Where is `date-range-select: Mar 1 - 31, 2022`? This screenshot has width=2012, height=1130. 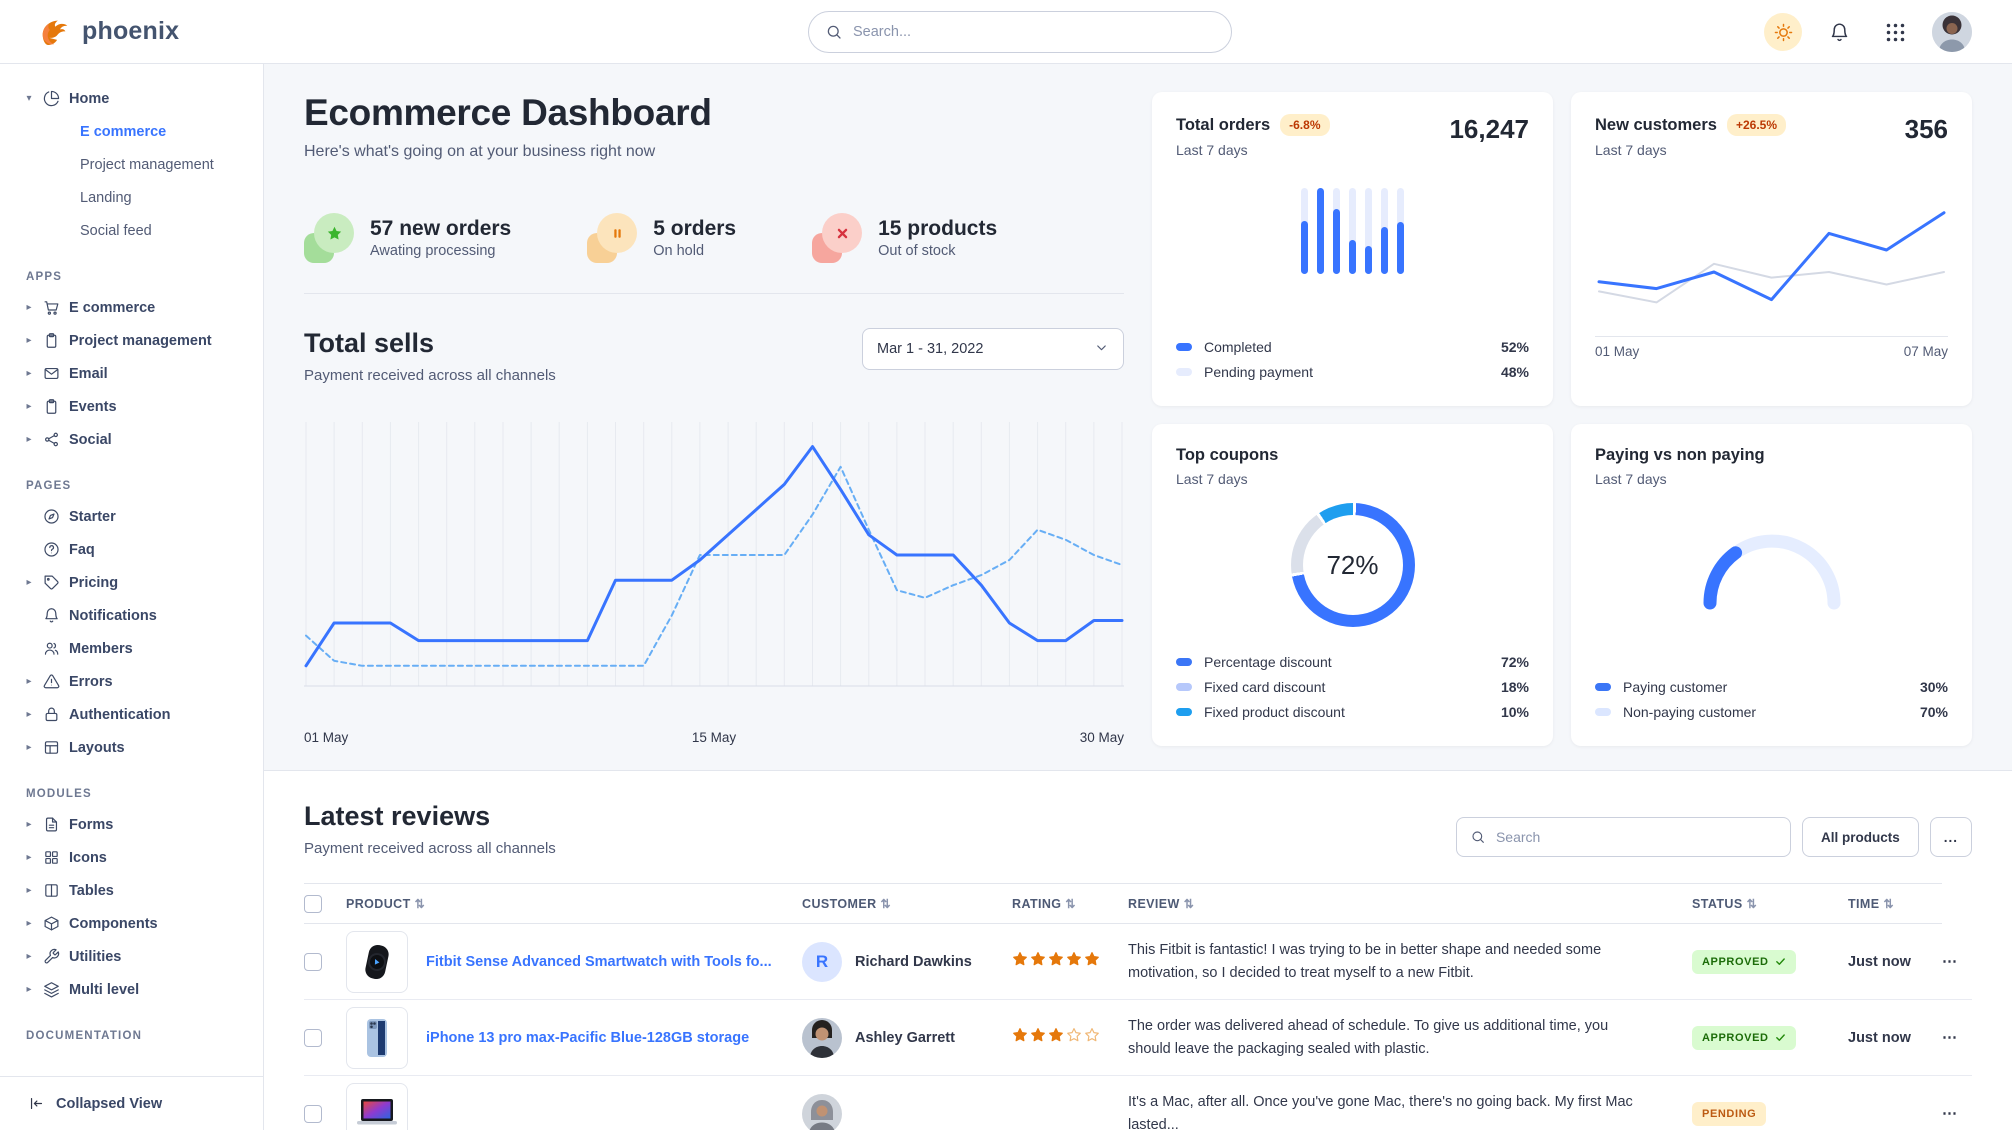
date-range-select: Mar 1 - 31, 2022 is located at coordinates (993, 349).